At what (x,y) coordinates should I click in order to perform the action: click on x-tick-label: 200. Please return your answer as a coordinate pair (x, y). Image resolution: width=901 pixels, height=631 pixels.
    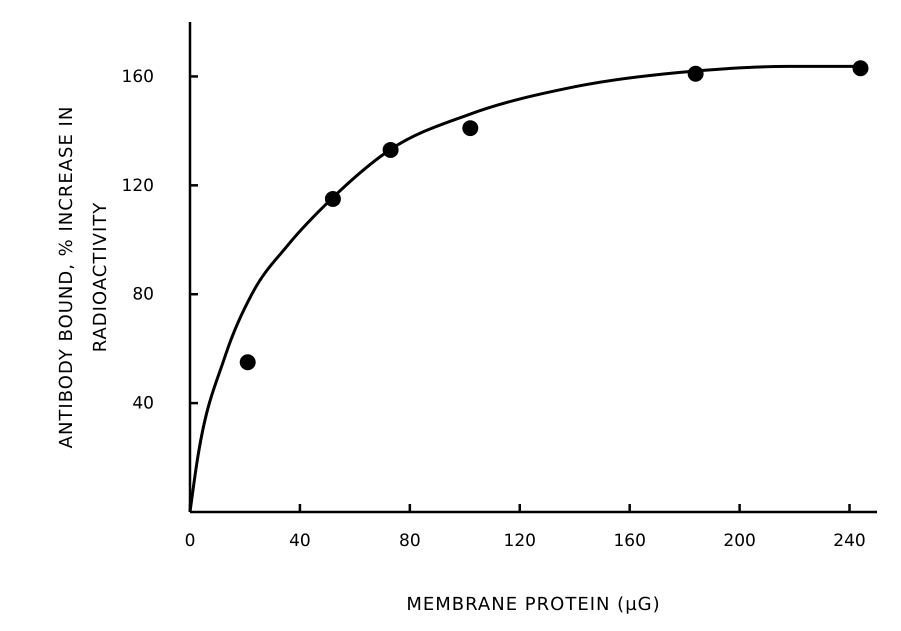
    Looking at the image, I should click on (739, 541).